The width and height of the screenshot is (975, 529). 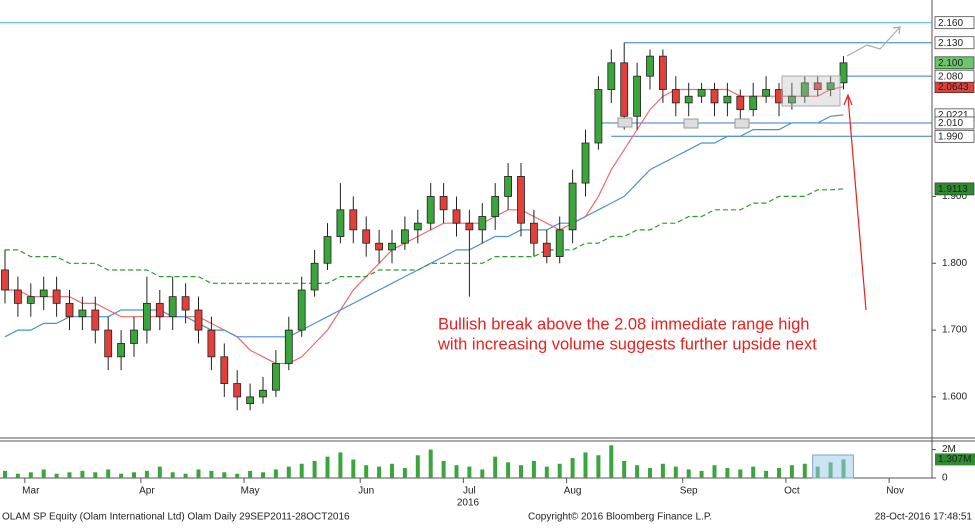 I want to click on volume-tick-label: 0, so click(x=945, y=478).